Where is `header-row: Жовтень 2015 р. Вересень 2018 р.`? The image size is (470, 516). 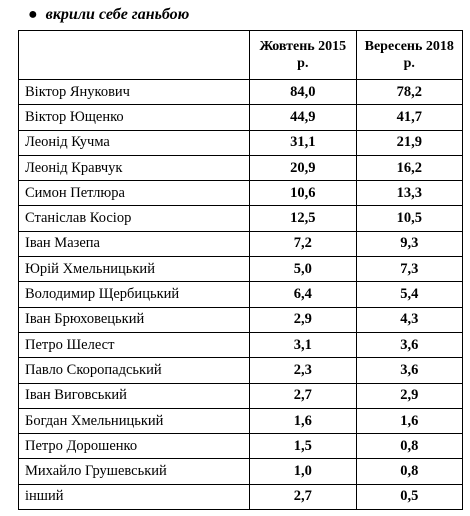
header-row: Жовтень 2015 р. Вересень 2018 р. is located at coordinates (240, 55).